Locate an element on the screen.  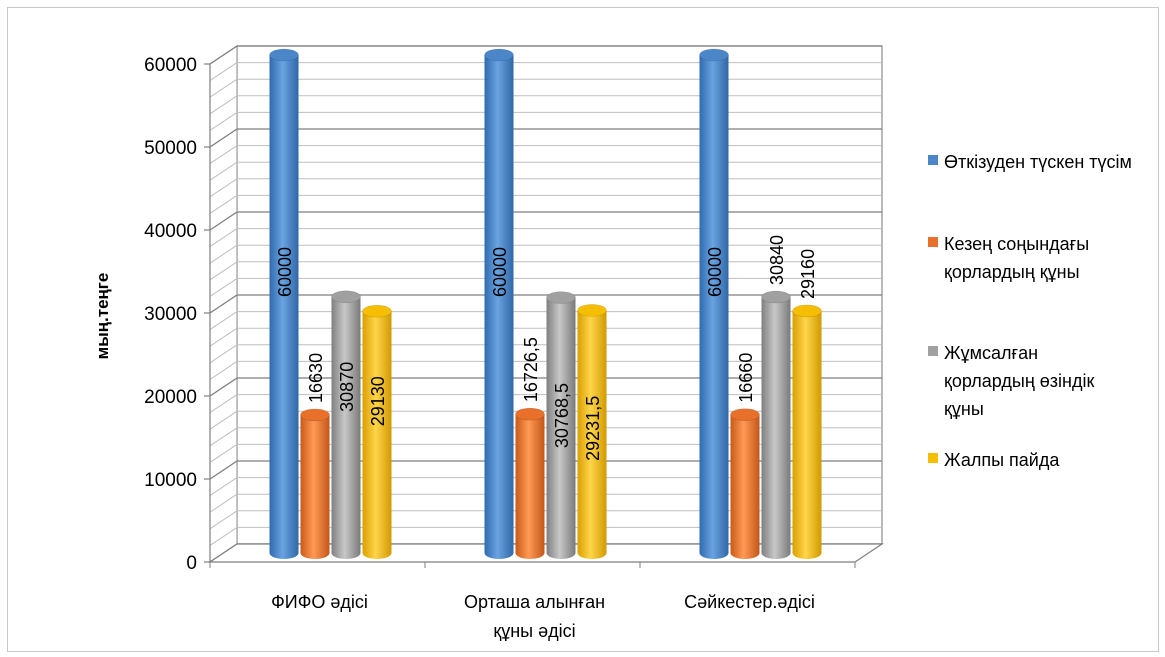
x-category-label: Орташа алынған құны әдісі is located at coordinates (534, 616).